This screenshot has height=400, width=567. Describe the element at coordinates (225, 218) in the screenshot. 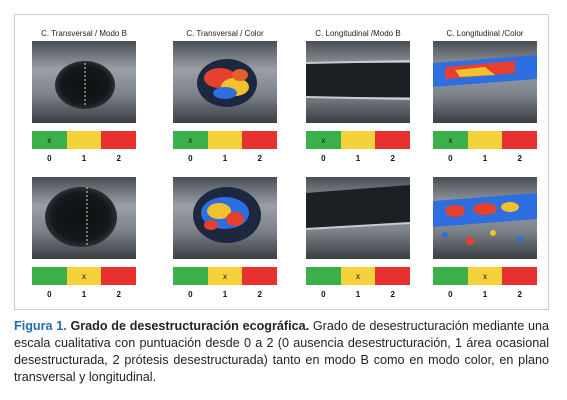

I see `ultrasound-image-r2-c2` at that location.